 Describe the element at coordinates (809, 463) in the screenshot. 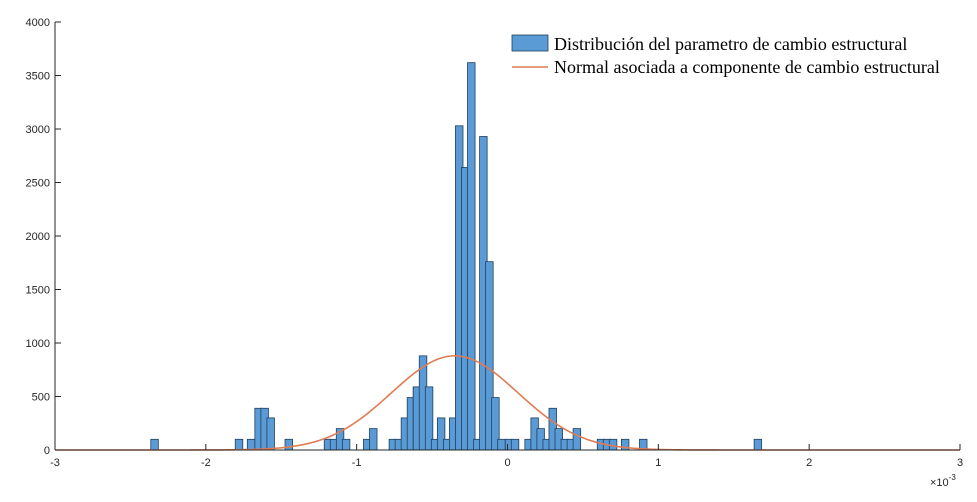

I see `x-tick-label: 2` at that location.